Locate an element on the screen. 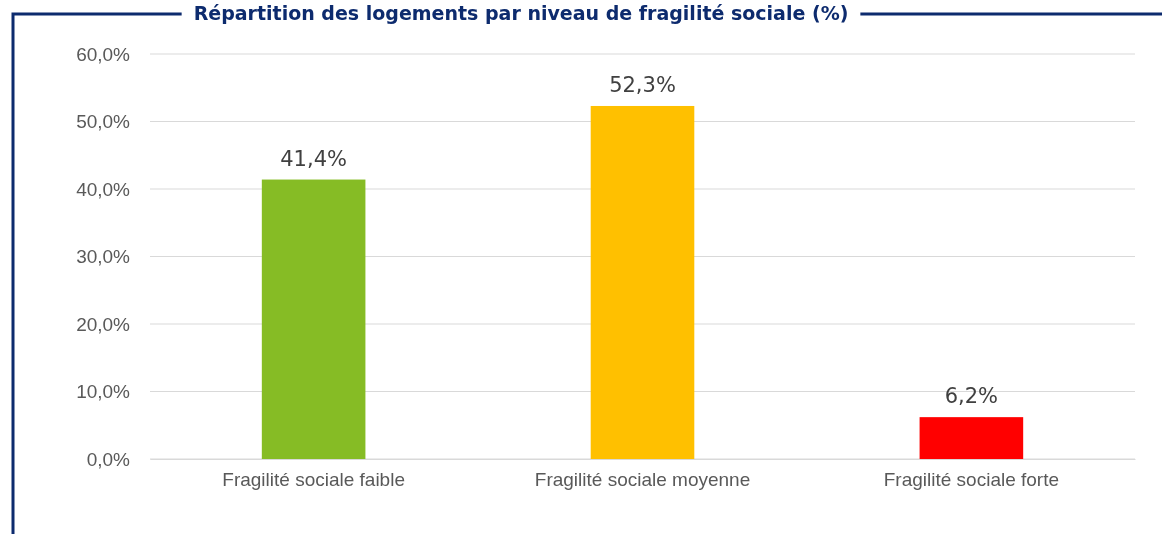 This screenshot has height=534, width=1173. data-label: 52,3% is located at coordinates (642, 84).